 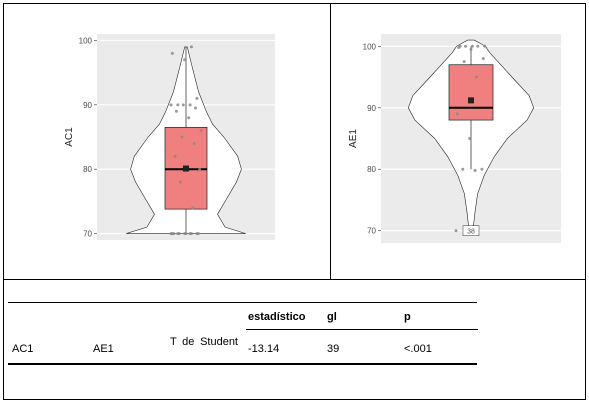 What do you see at coordinates (186, 168) in the screenshot?
I see `ac1-mean-marker` at bounding box center [186, 168].